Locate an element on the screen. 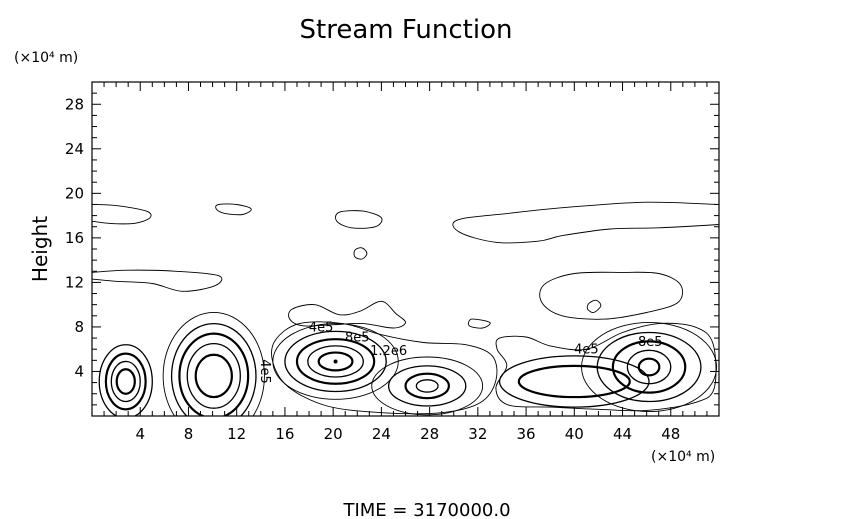  y-tick-label: 24 is located at coordinates (74, 149).